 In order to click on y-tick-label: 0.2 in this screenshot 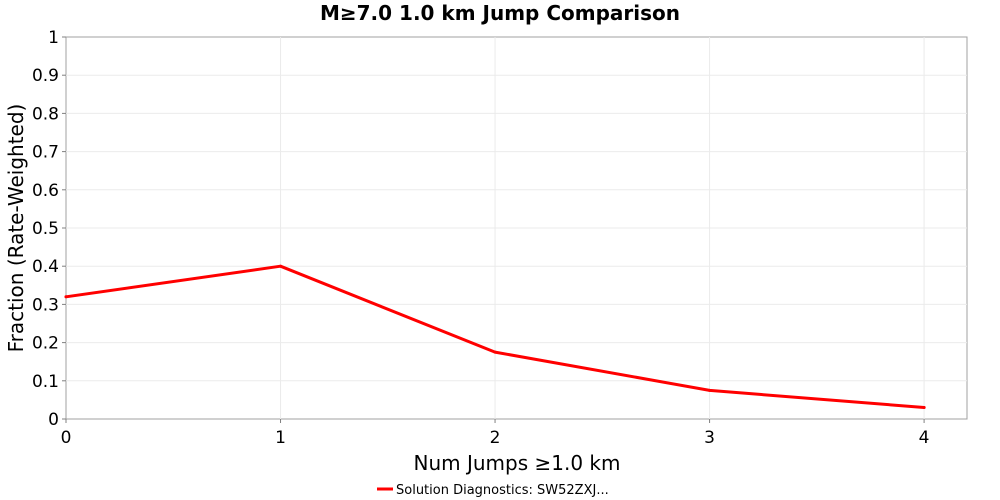, I will do `click(45, 344)`.